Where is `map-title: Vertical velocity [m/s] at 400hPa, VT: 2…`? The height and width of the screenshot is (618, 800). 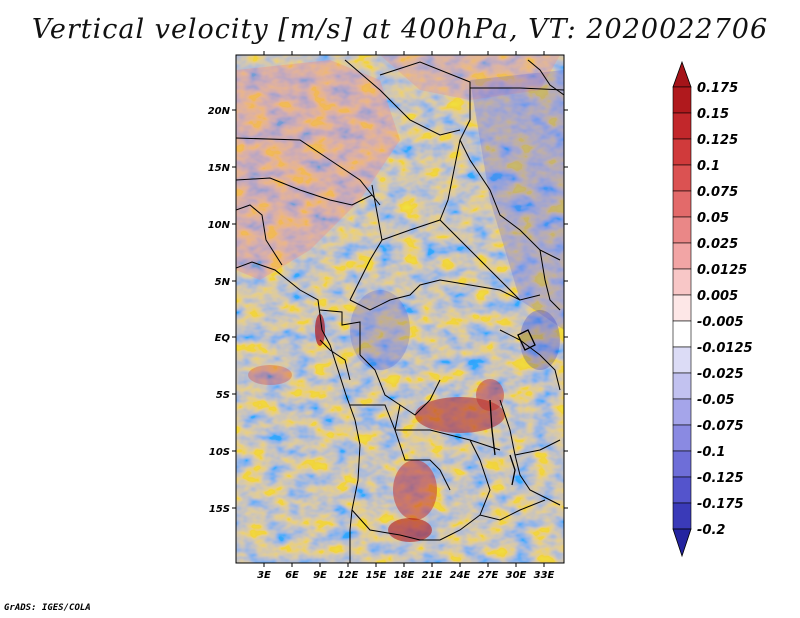
map-title: Vertical velocity [m/s] at 400hPa, VT: 2… is located at coordinates (400, 29).